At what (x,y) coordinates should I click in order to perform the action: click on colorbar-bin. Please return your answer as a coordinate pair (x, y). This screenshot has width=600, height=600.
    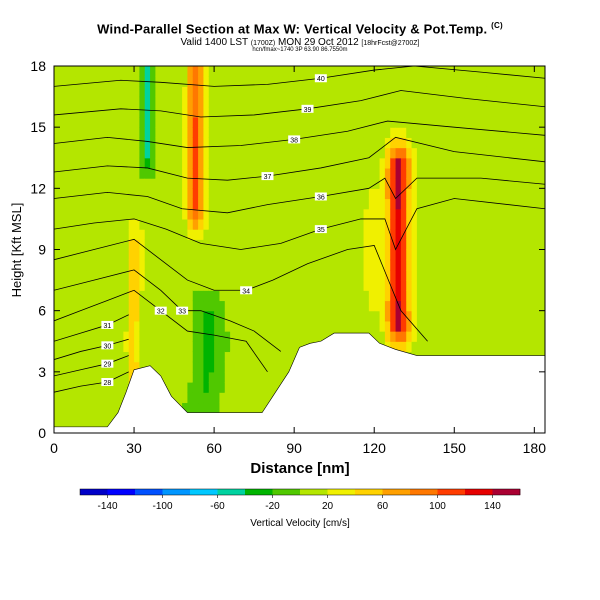
    Looking at the image, I should click on (341, 492).